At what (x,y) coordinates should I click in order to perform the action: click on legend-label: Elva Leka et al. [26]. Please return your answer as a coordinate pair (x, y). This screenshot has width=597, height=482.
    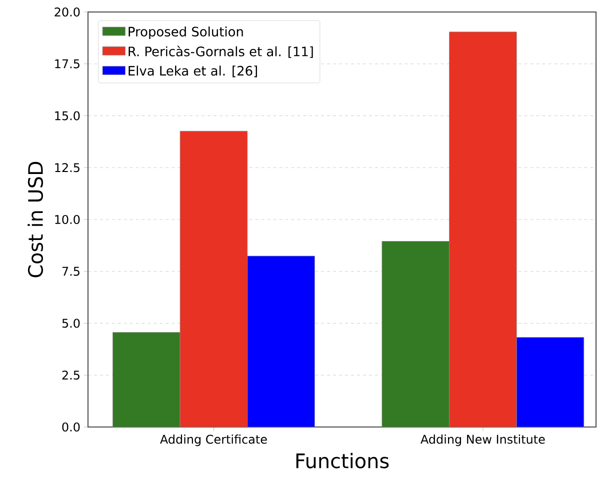
    Looking at the image, I should click on (192, 72).